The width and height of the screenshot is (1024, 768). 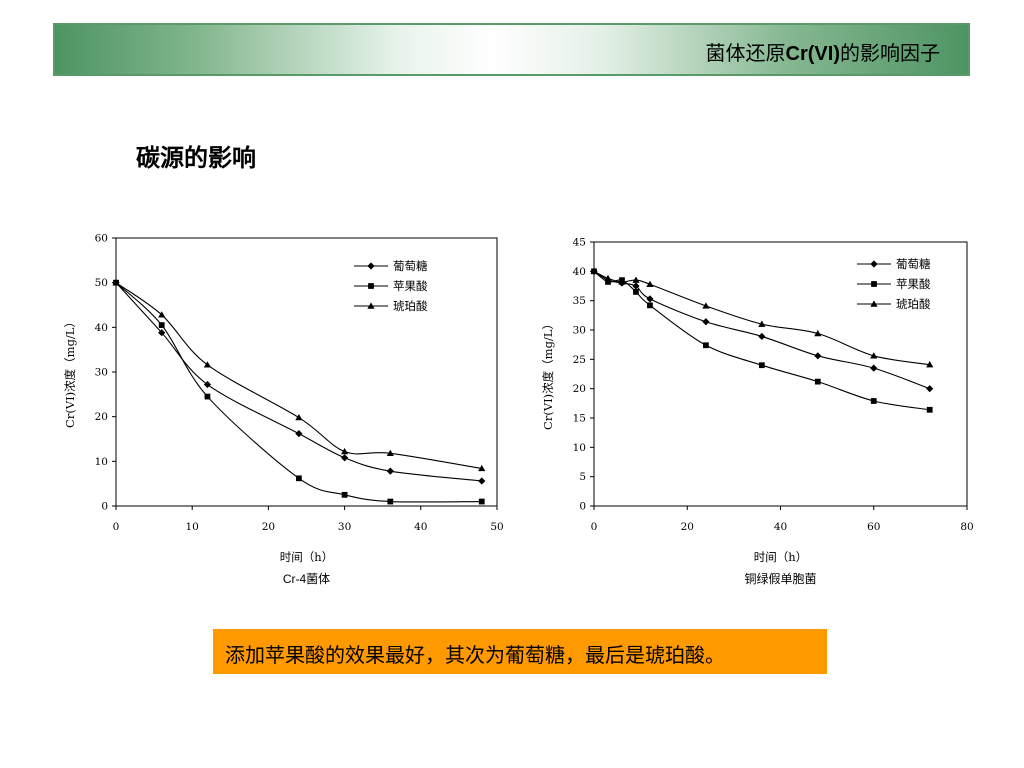 I want to click on y-tick-label: 35, so click(x=579, y=301).